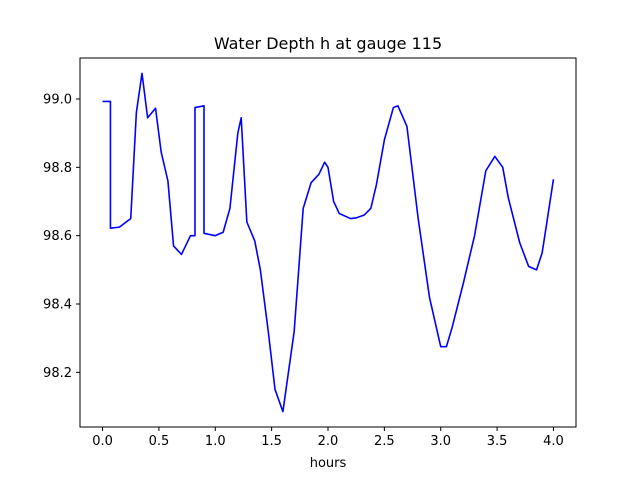 The width and height of the screenshot is (640, 480). What do you see at coordinates (440, 441) in the screenshot?
I see `x-tick-label: 3.0` at bounding box center [440, 441].